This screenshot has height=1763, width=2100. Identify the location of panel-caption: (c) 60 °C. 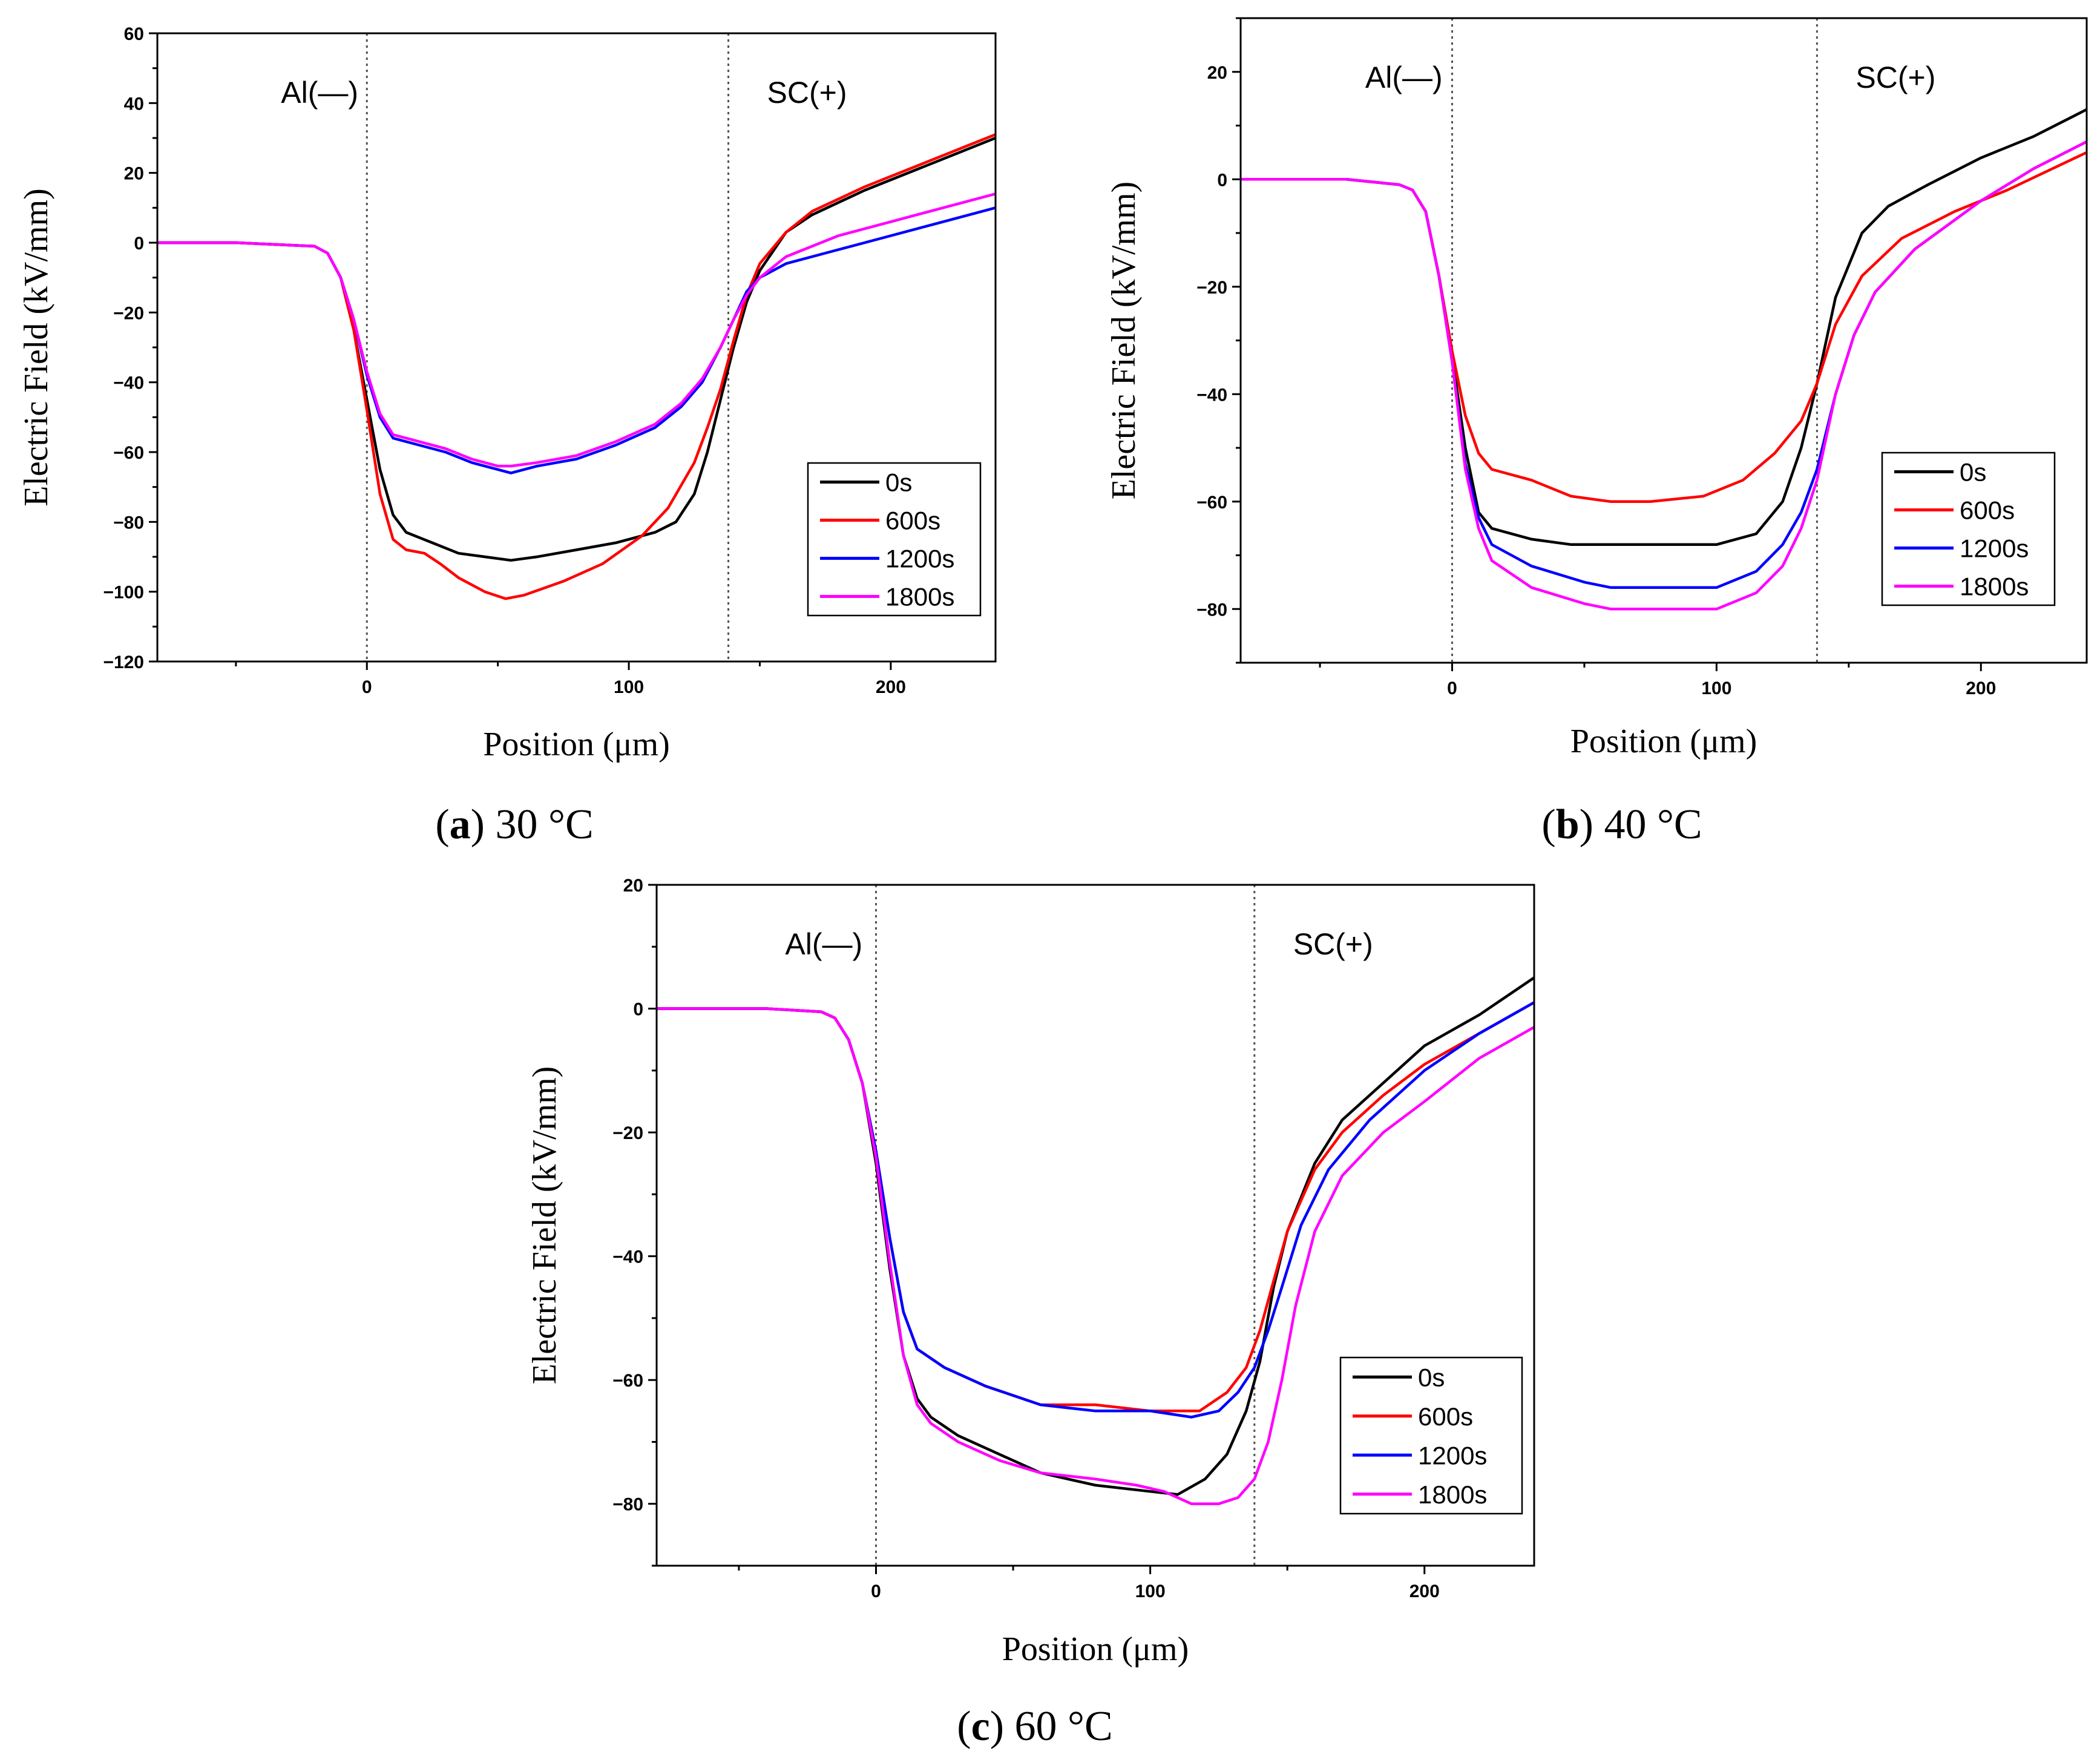
(1034, 1726).